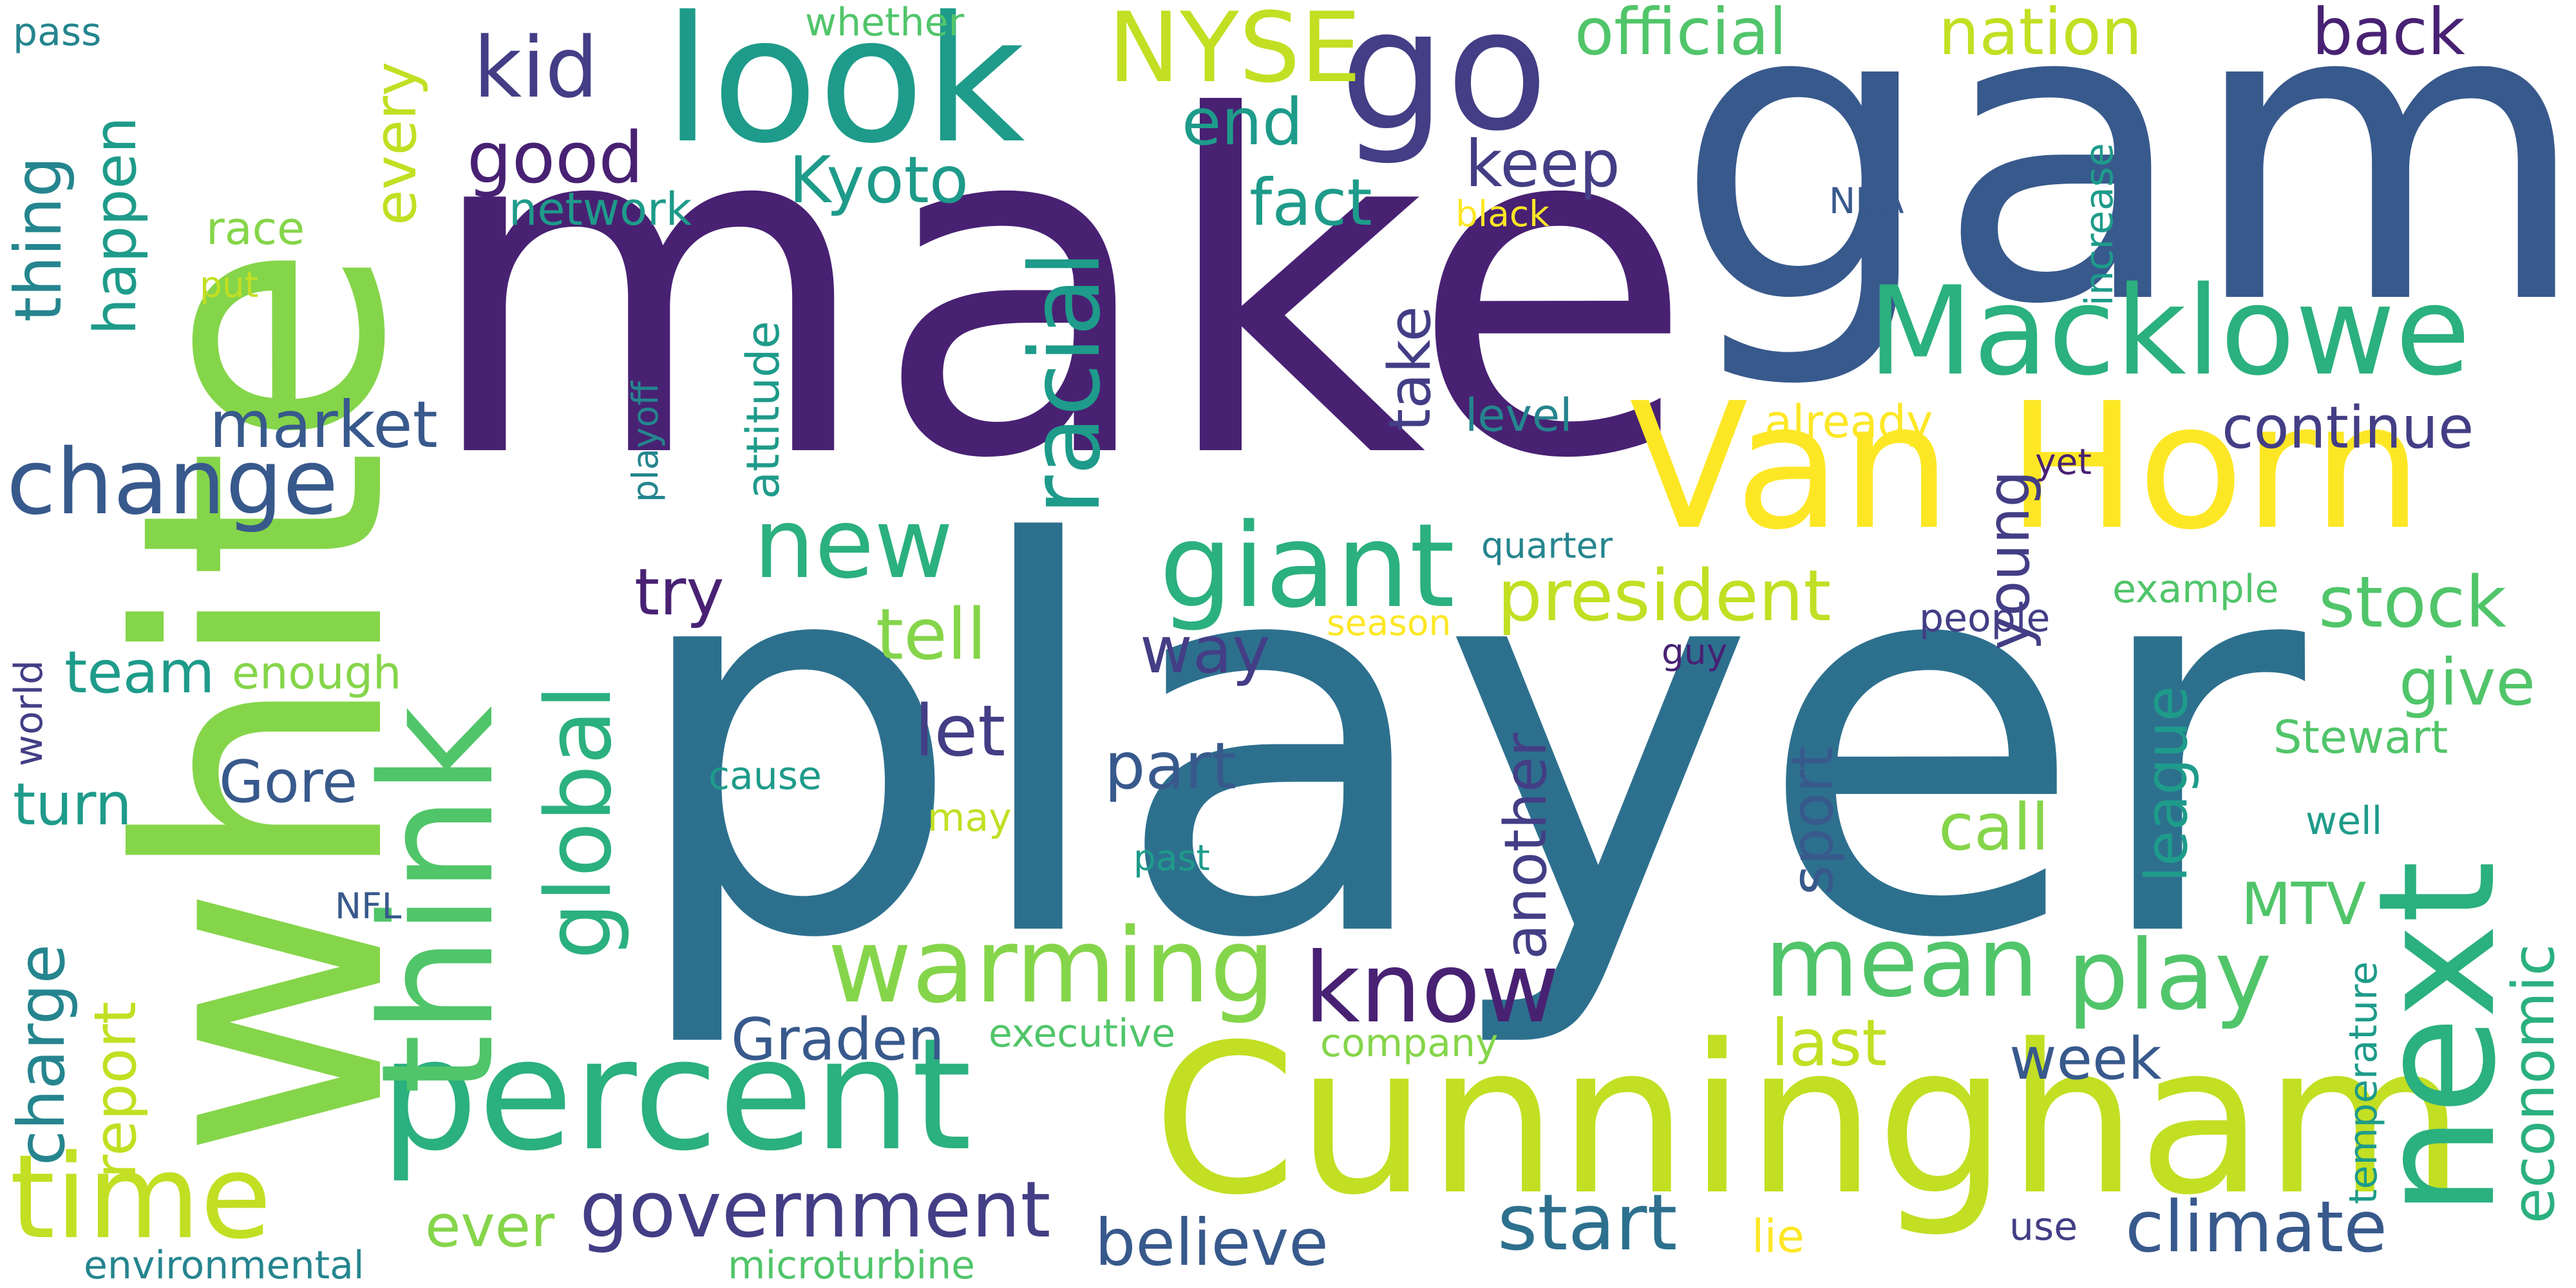 The height and width of the screenshot is (1288, 2576). Describe the element at coordinates (1587, 1223) in the screenshot. I see `word-start: start` at that location.